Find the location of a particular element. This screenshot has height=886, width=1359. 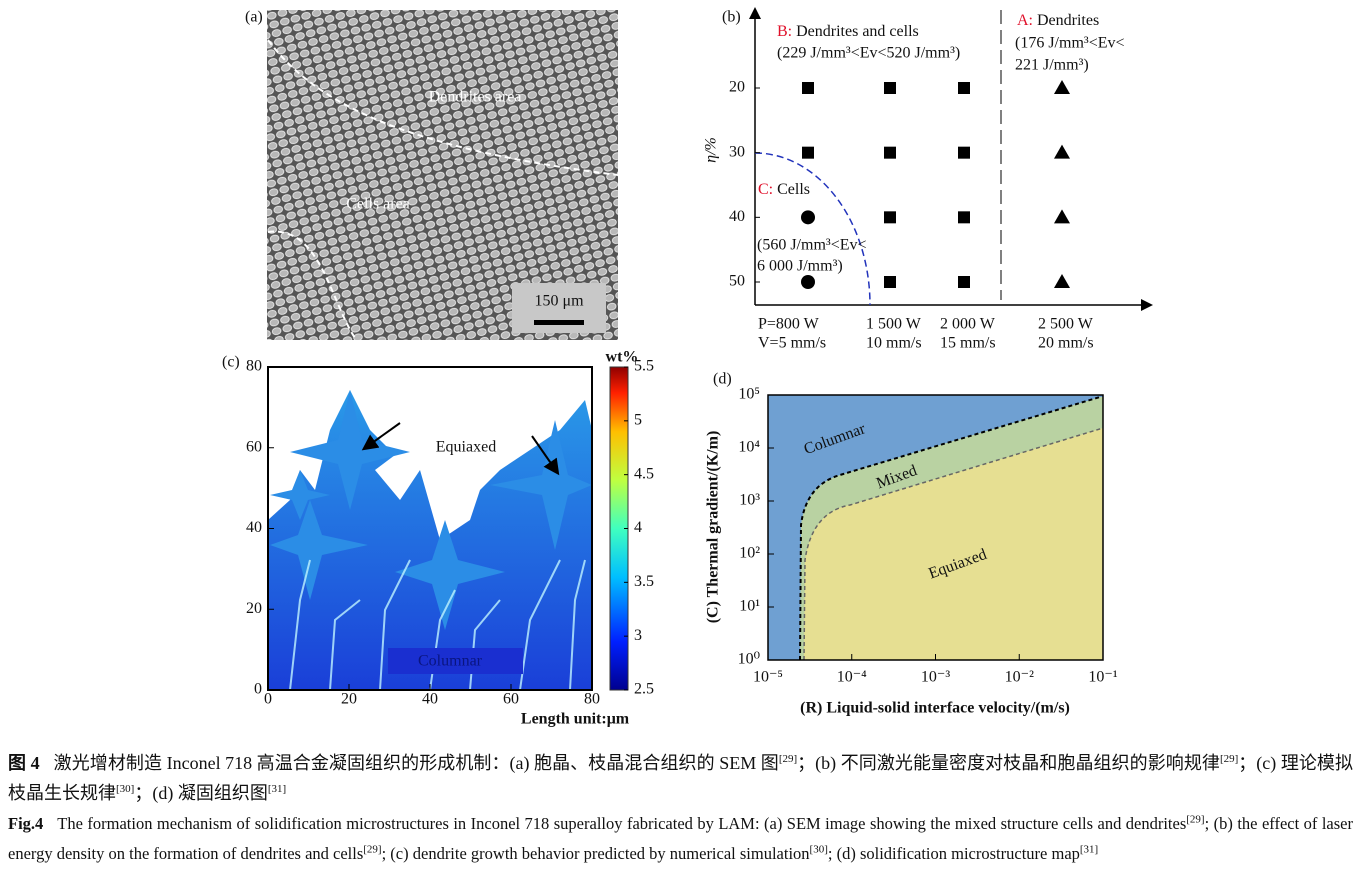

x-tick-label: 80 is located at coordinates (592, 699).